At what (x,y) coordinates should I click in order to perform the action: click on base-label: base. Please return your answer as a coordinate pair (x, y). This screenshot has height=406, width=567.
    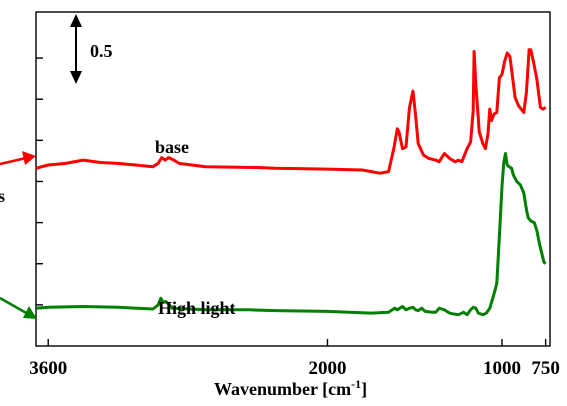
    Looking at the image, I should click on (172, 147).